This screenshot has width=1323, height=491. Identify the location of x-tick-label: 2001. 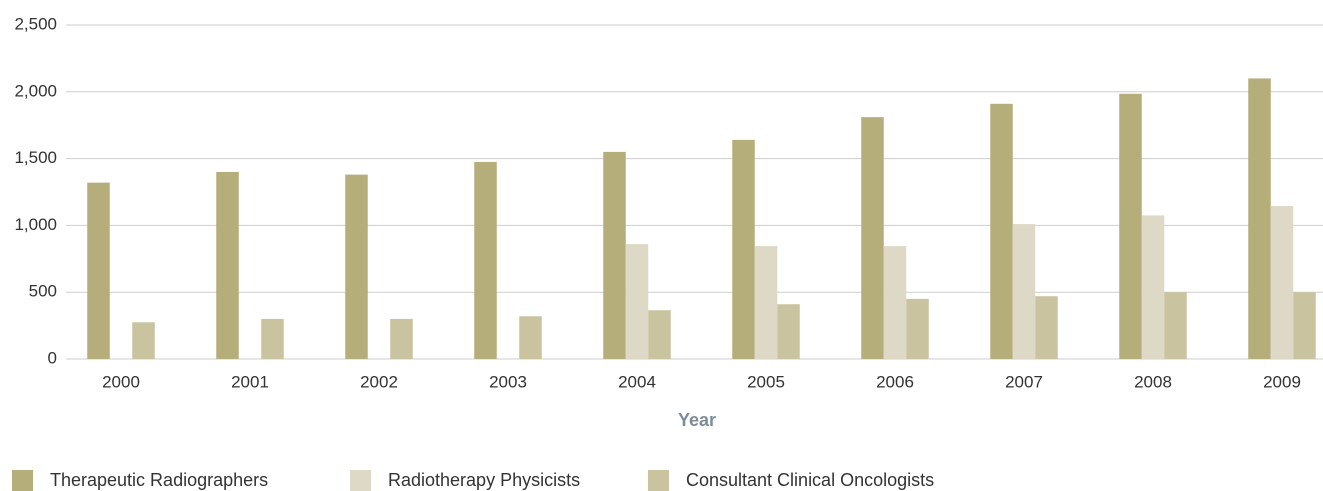
(250, 381).